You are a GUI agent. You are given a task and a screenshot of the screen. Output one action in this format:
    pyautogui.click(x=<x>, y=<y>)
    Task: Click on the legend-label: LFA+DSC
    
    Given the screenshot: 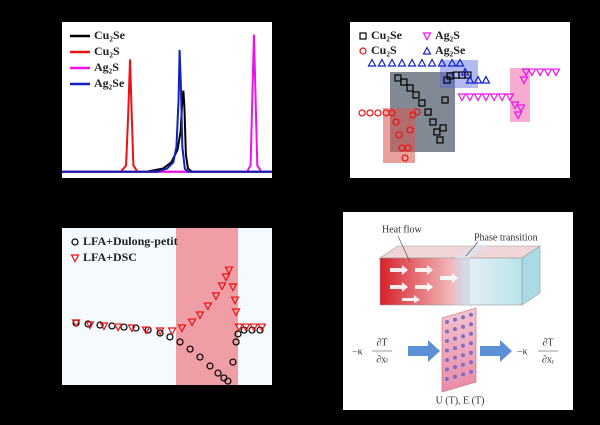 What is the action you would take?
    pyautogui.click(x=110, y=257)
    